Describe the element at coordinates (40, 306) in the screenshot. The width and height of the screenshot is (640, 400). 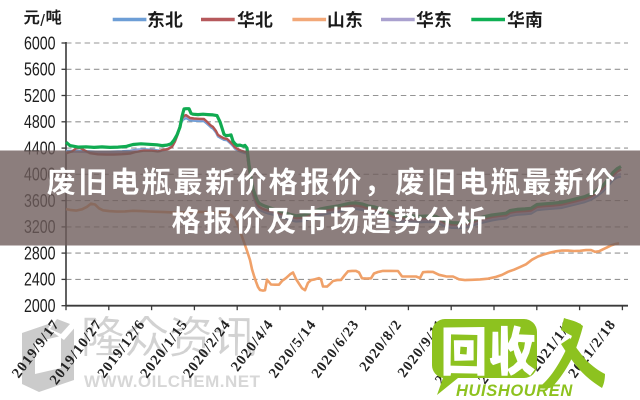
I see `svg-text: 2000` at that location.